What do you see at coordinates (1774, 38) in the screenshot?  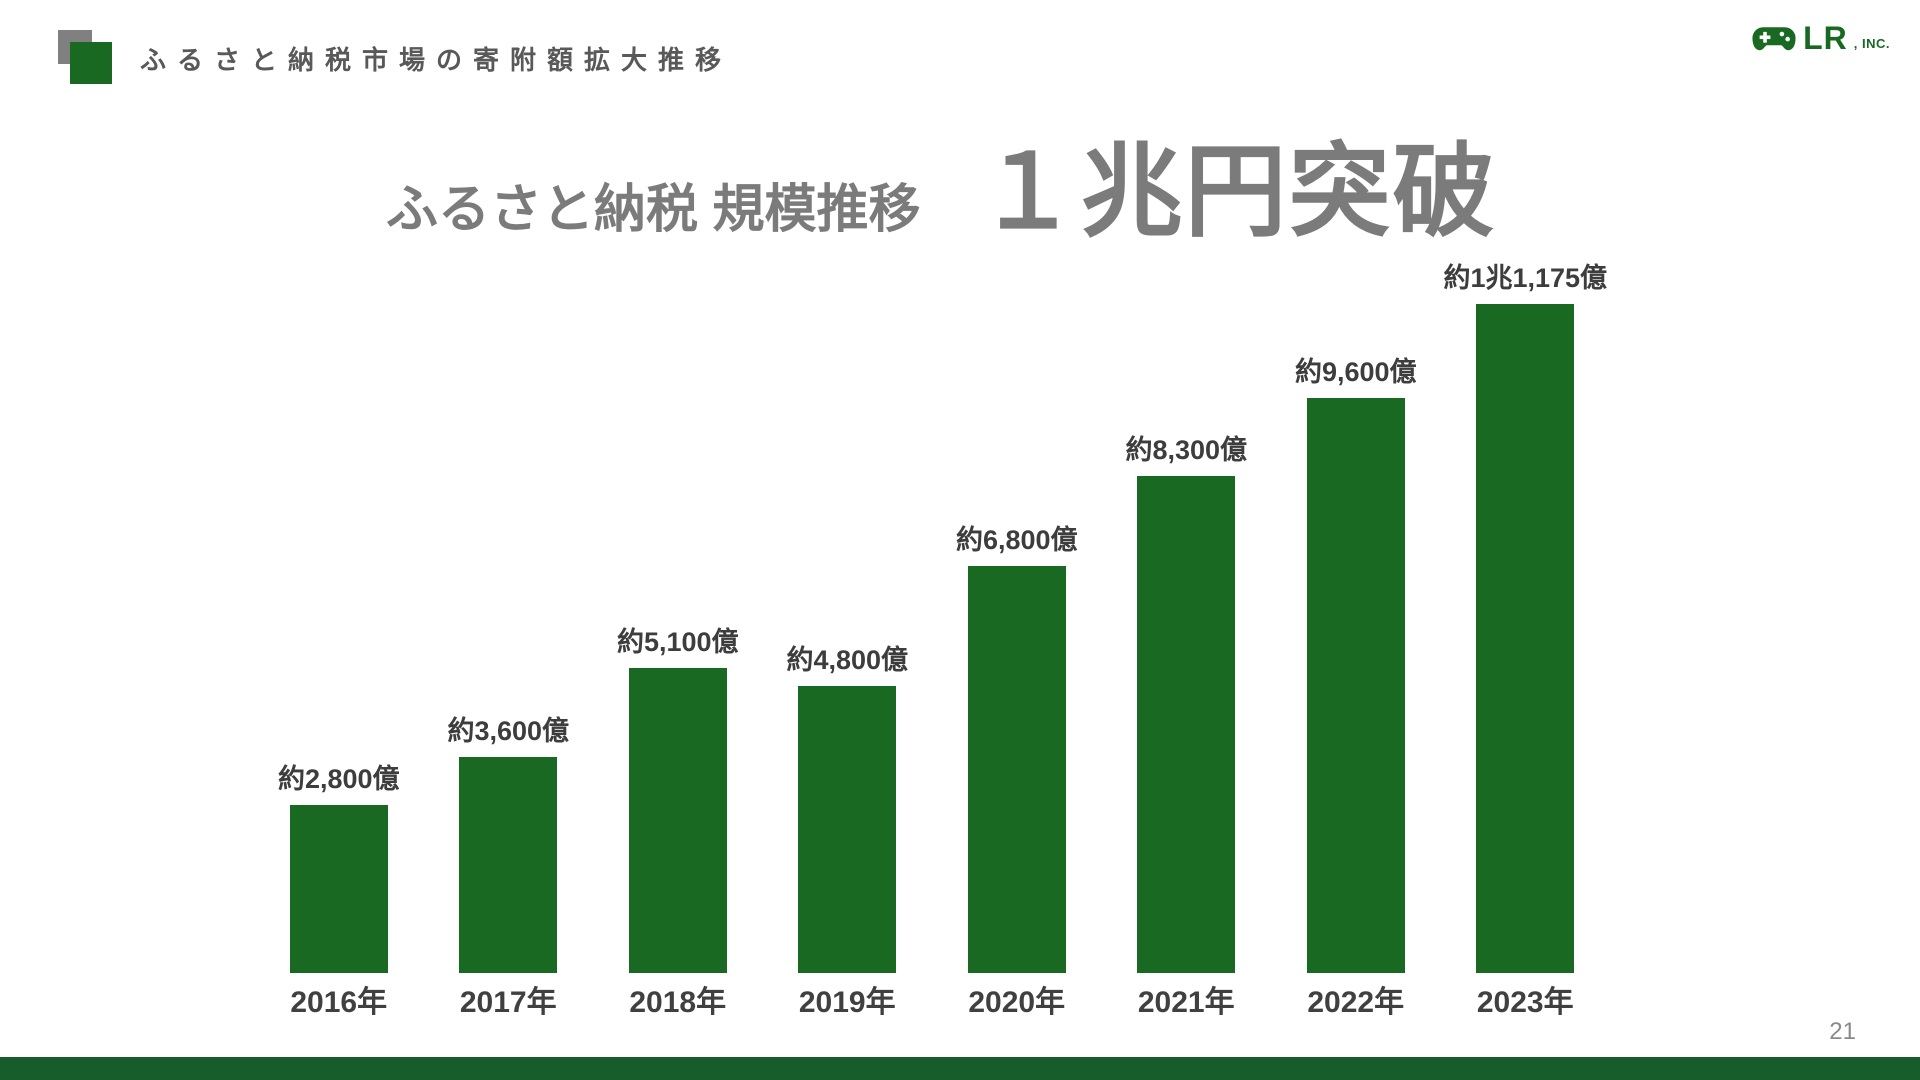 I see `gamepad-icon` at bounding box center [1774, 38].